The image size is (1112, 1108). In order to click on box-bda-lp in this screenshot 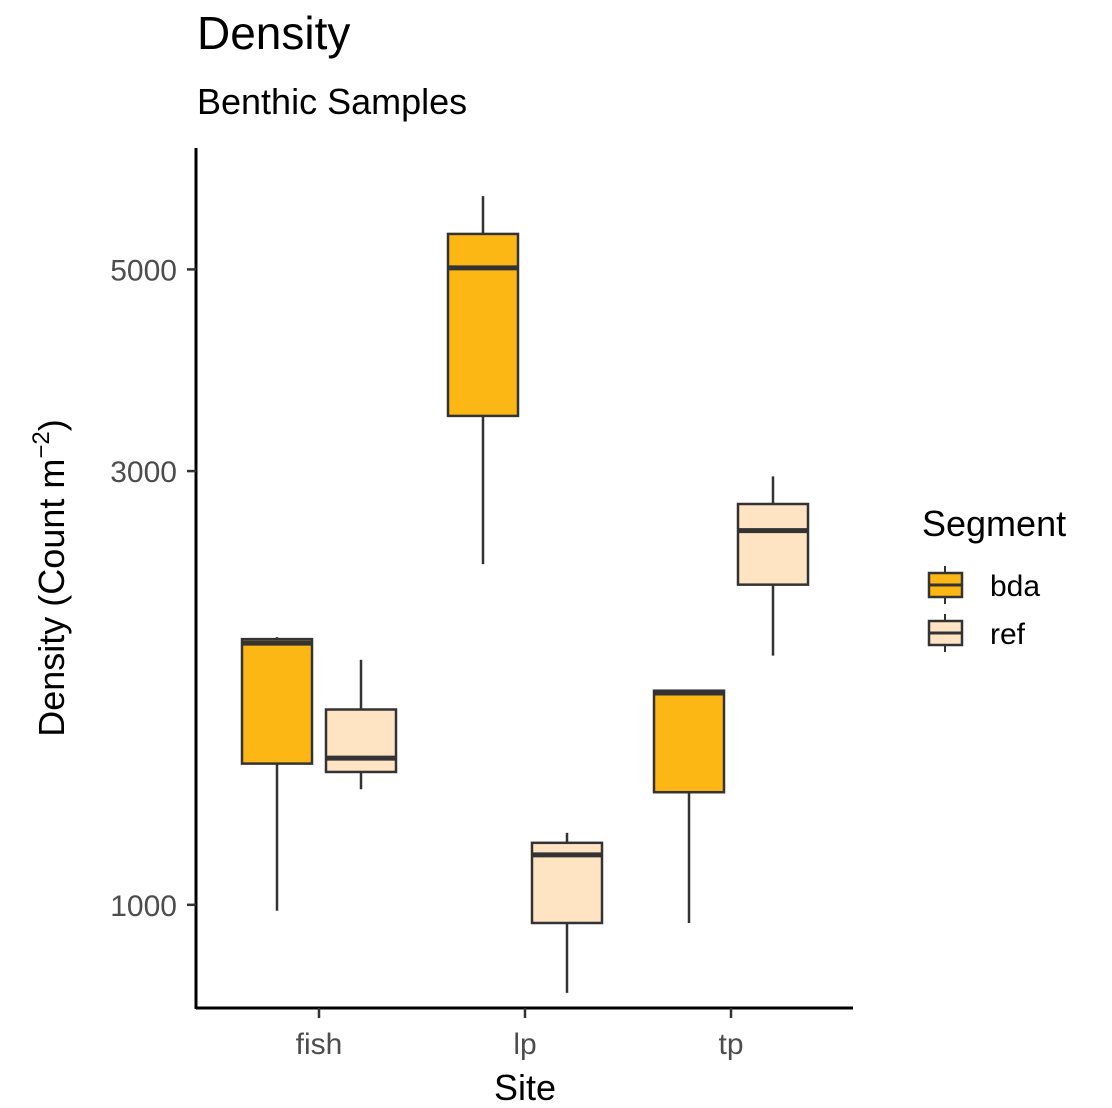, I will do `click(483, 380)`.